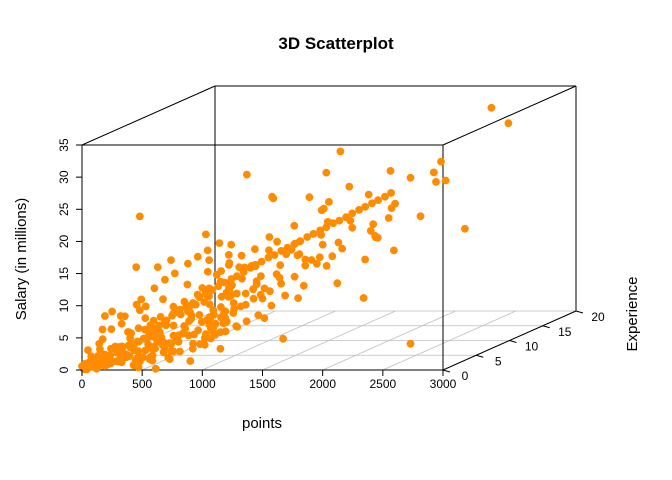  I want to click on x-axis-title: points, so click(262, 423).